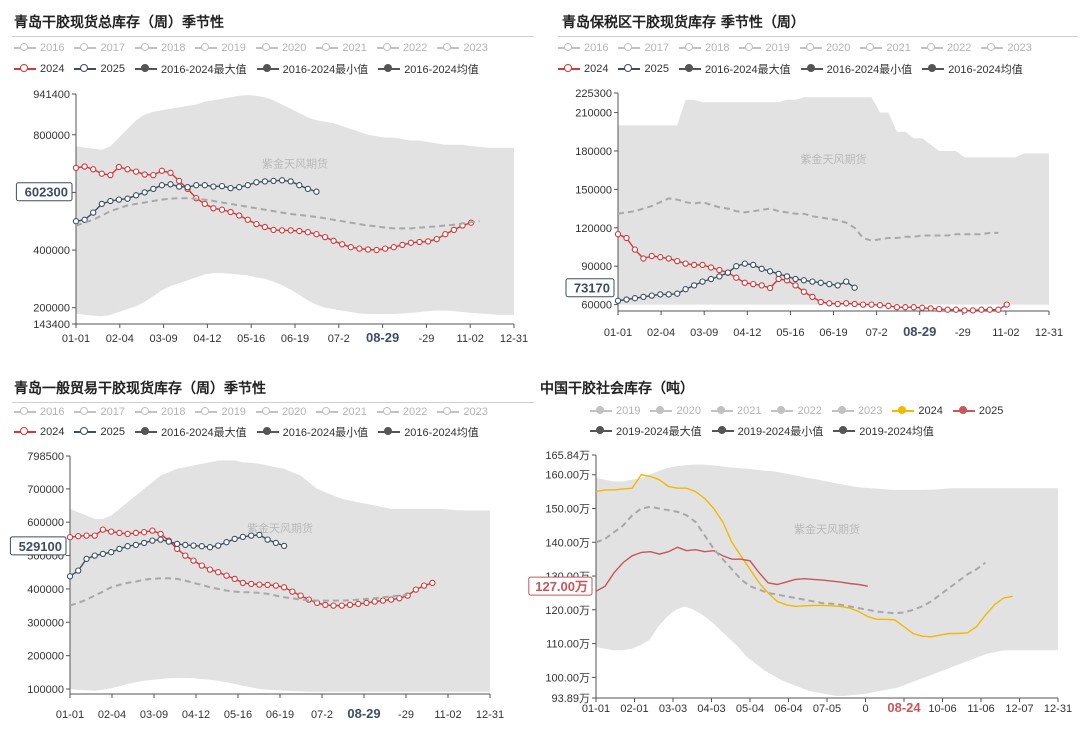 This screenshot has height=734, width=1080. Describe the element at coordinates (280, 412) in the screenshot. I see `legend-item-2020: 2020` at that location.